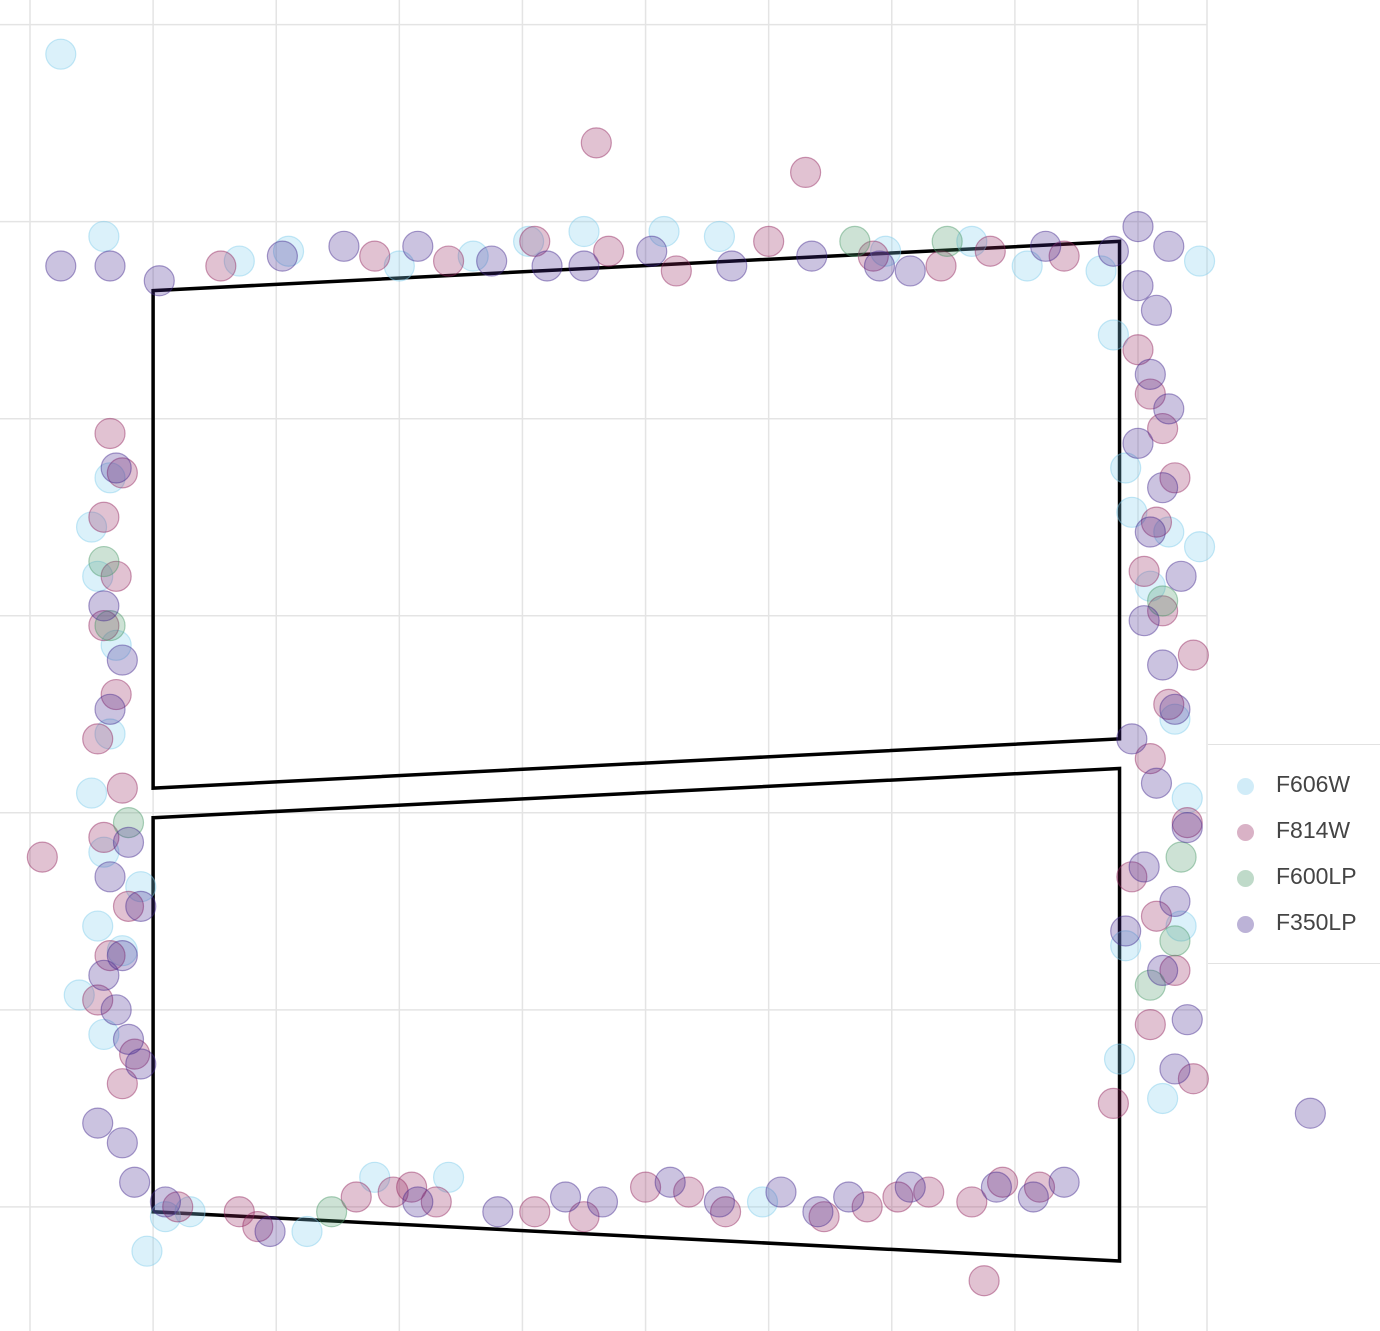 The width and height of the screenshot is (1380, 1331). I want to click on legend-item-f606w: F606W, so click(1294, 784).